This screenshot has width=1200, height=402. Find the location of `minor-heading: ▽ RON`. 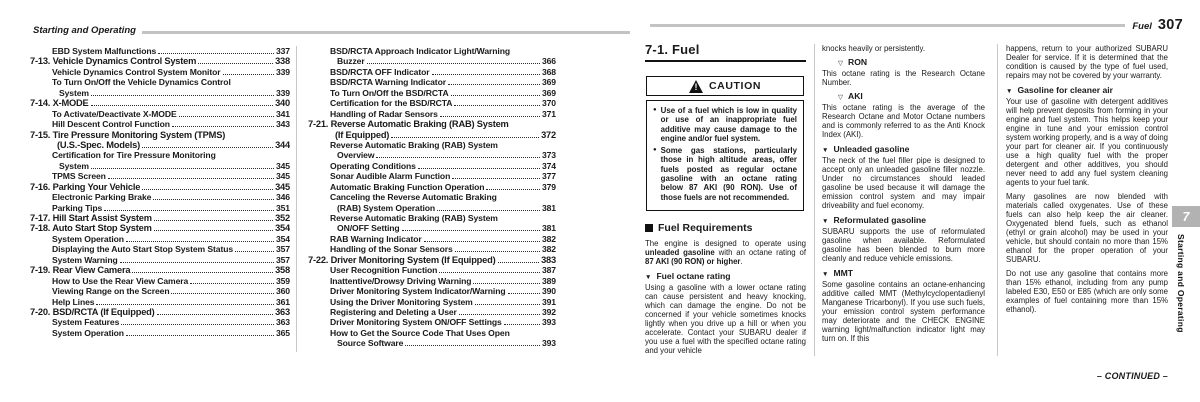

minor-heading: ▽ RON is located at coordinates (903, 62).